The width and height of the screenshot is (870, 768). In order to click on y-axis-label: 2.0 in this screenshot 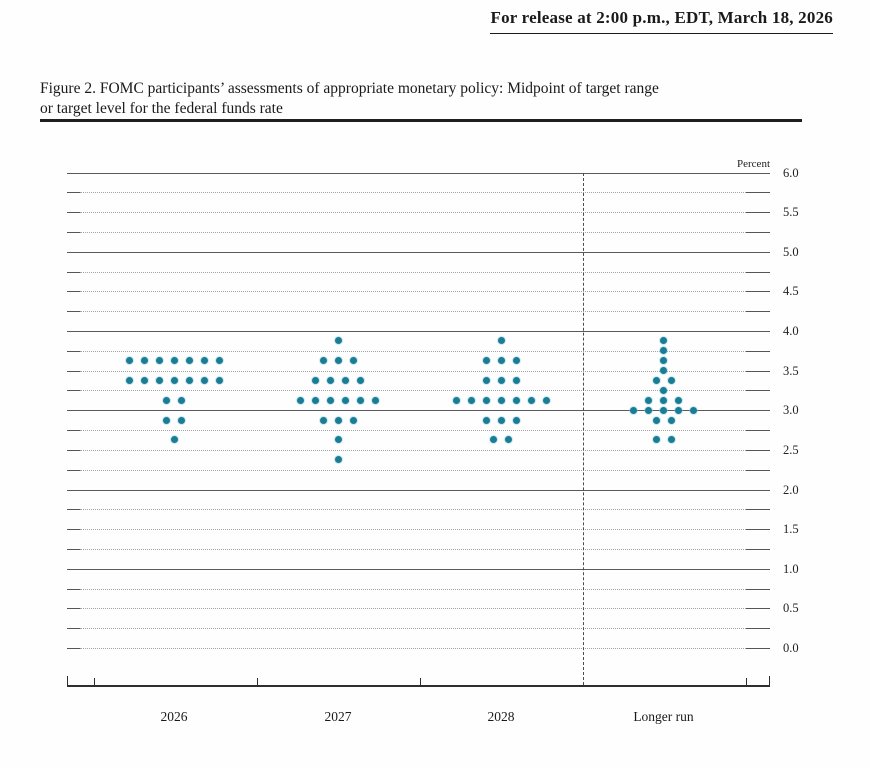, I will do `click(791, 489)`.